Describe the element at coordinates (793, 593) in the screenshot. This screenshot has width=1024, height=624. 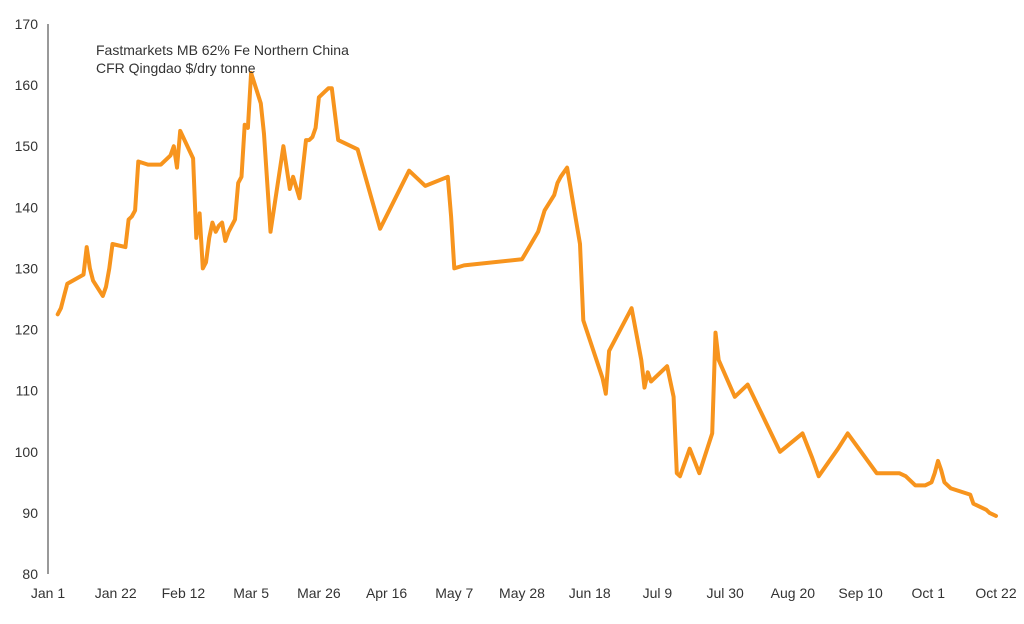
I see `x-tick-label: Aug 20` at that location.